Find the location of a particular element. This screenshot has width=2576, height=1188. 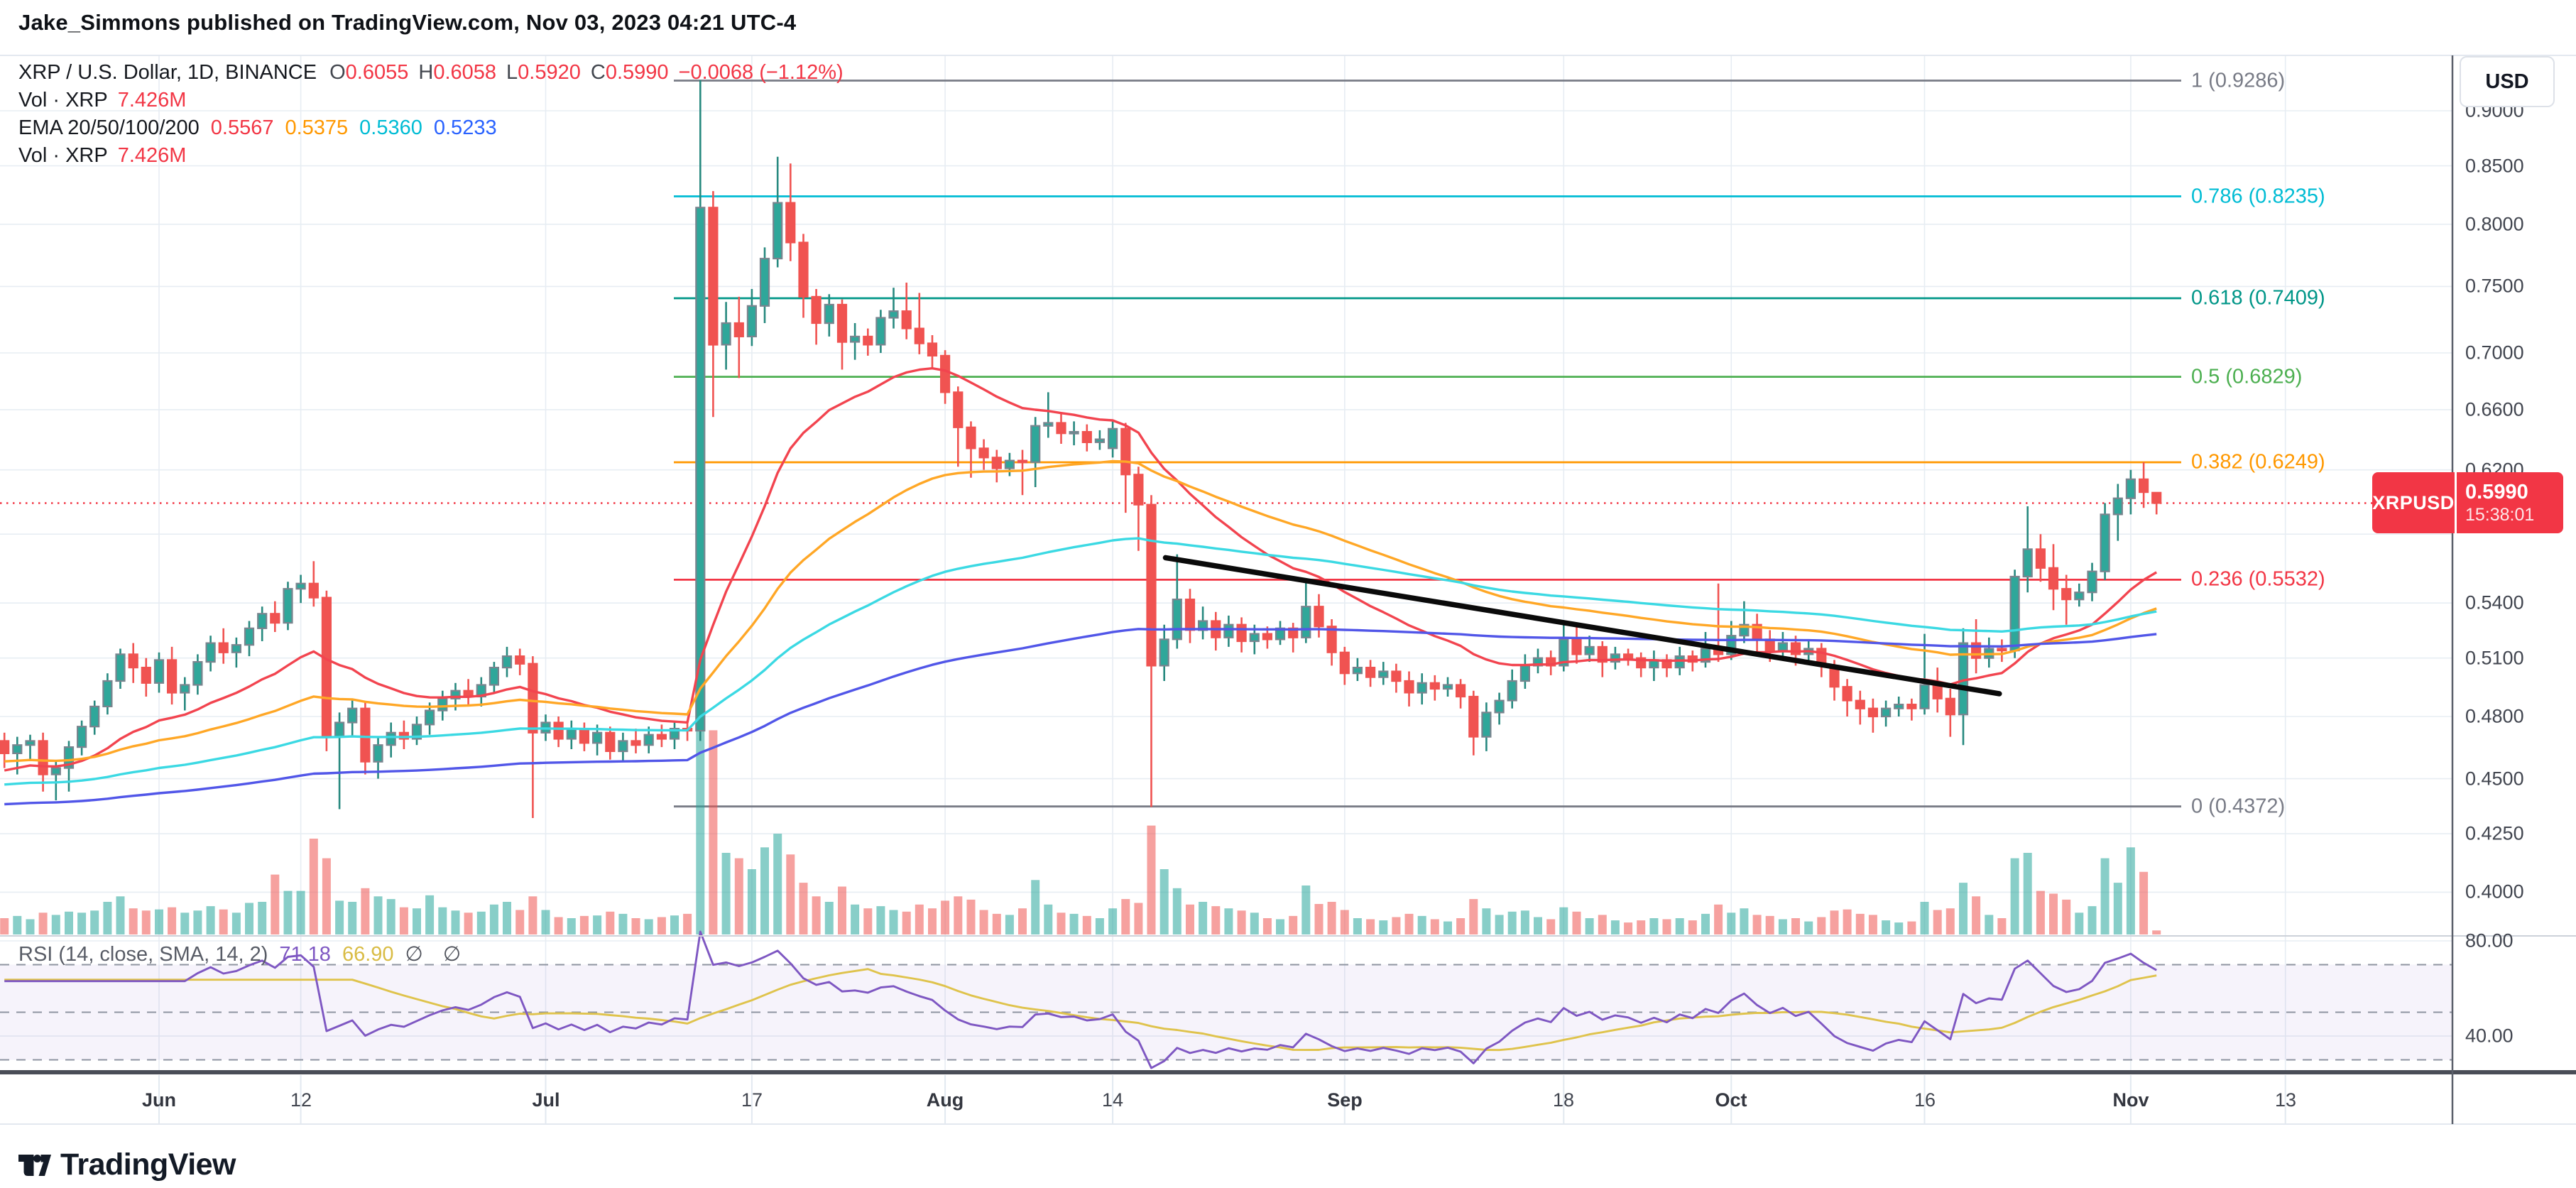

symbol-title: XRP / U.S. Dollar, 1D, BINANCE is located at coordinates (167, 72).